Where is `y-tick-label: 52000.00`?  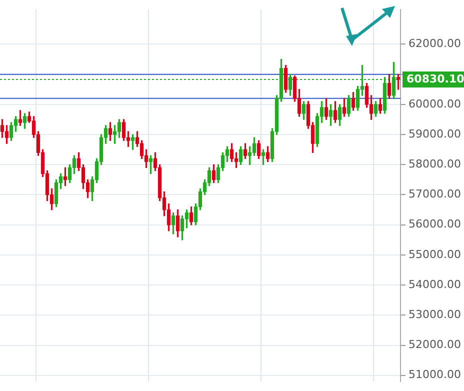
y-tick-label: 52000.00 is located at coordinates (435, 345).